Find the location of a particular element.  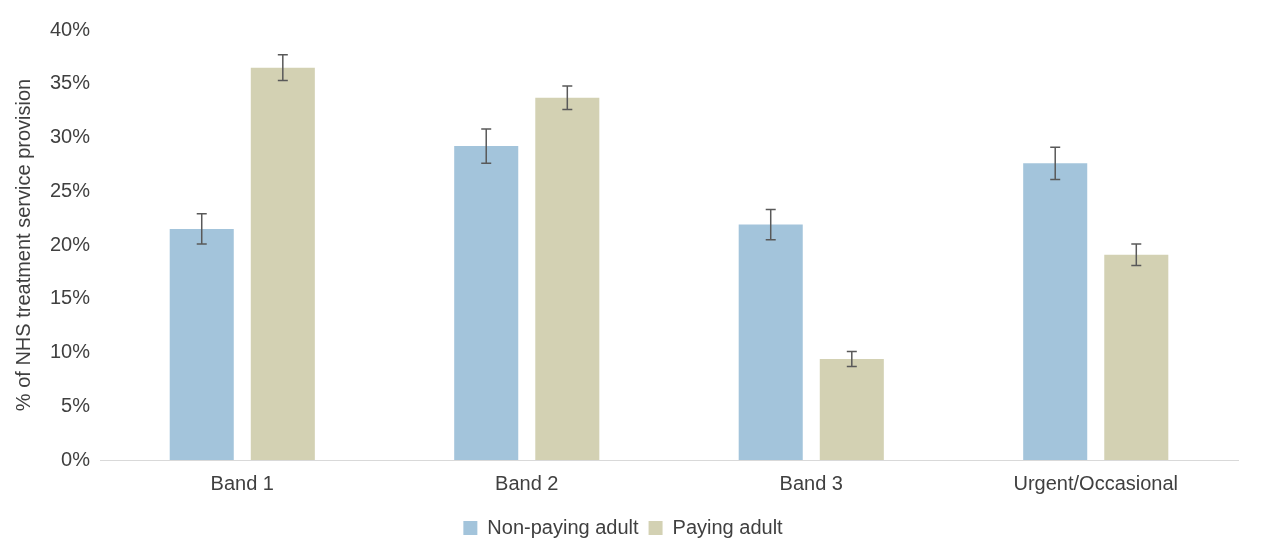

x-tick-label: Urgent/Occasional is located at coordinates (1096, 482).